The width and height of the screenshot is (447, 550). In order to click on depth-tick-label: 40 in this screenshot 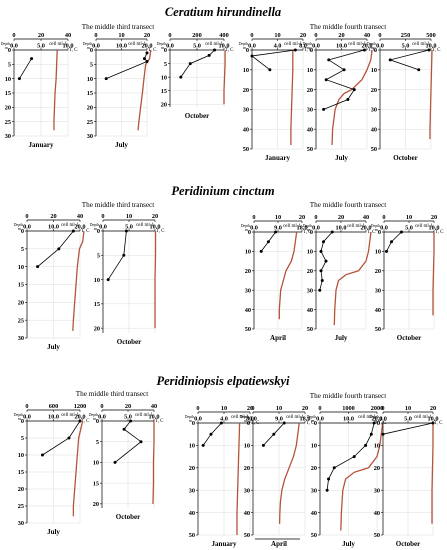, I will do `click(374, 129)`.